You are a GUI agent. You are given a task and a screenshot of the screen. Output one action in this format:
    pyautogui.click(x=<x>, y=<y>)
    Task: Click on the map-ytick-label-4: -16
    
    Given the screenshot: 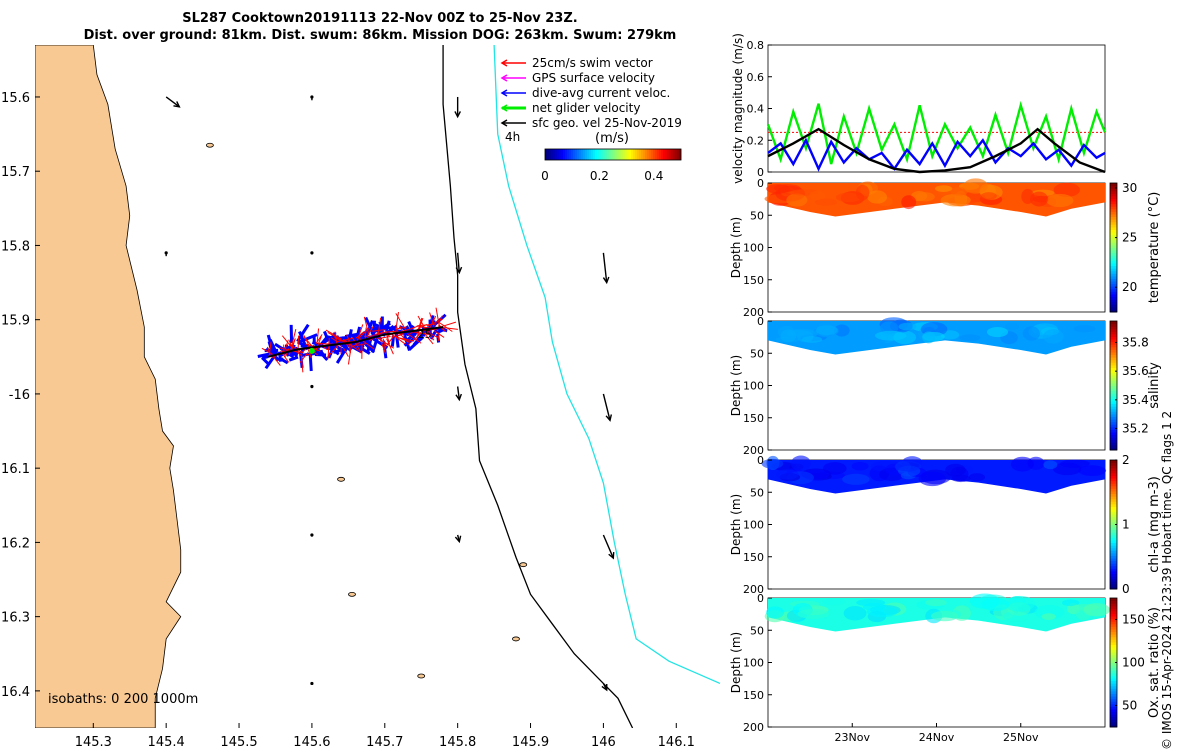 What is the action you would take?
    pyautogui.click(x=19, y=395)
    